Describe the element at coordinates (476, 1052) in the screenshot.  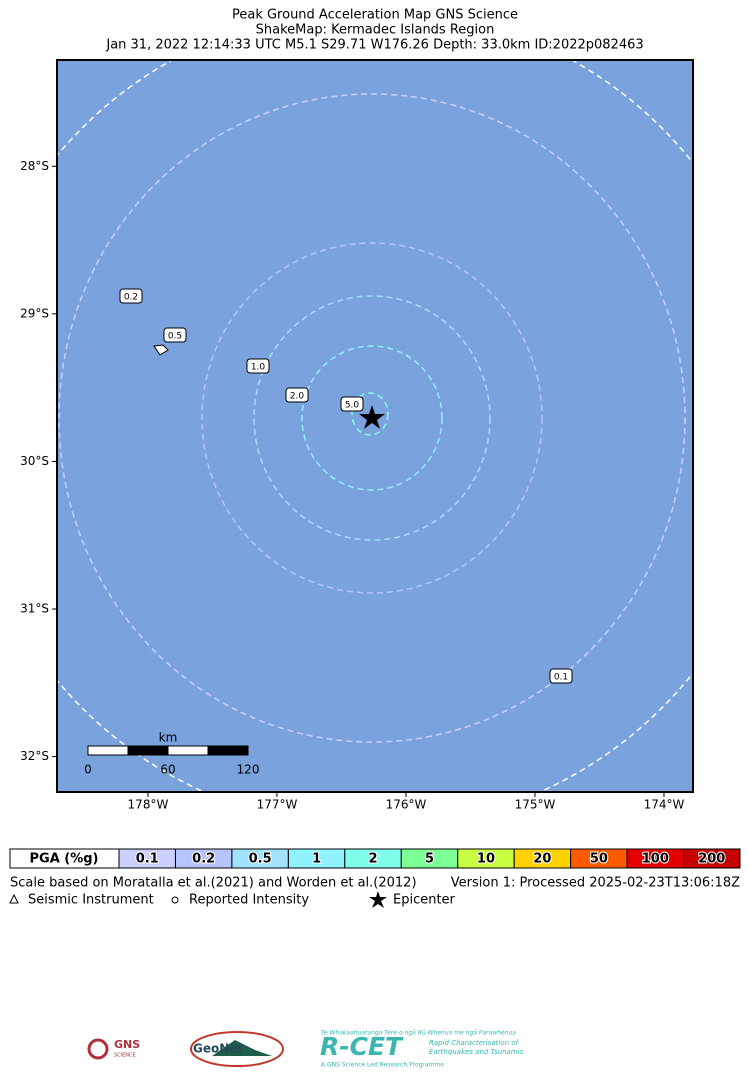
I see `rcet-sub: Earthquakes and Tsunamis` at that location.